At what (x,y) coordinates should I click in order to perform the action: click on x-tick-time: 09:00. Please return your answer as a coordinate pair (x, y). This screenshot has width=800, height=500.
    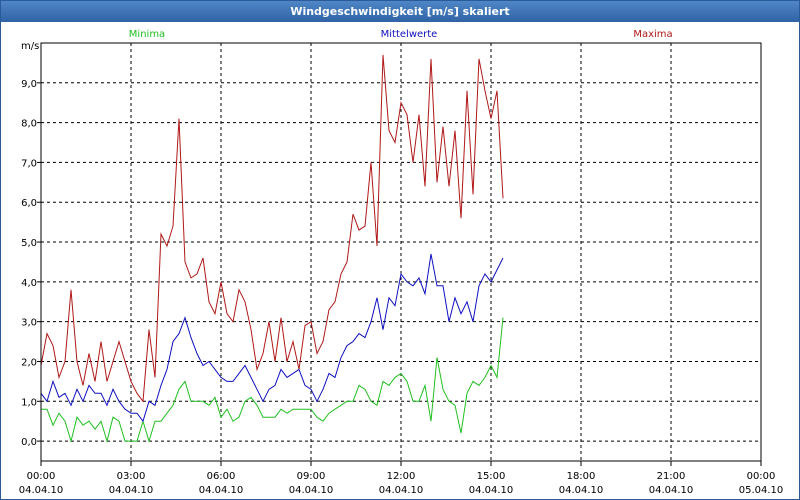
    Looking at the image, I should click on (311, 476).